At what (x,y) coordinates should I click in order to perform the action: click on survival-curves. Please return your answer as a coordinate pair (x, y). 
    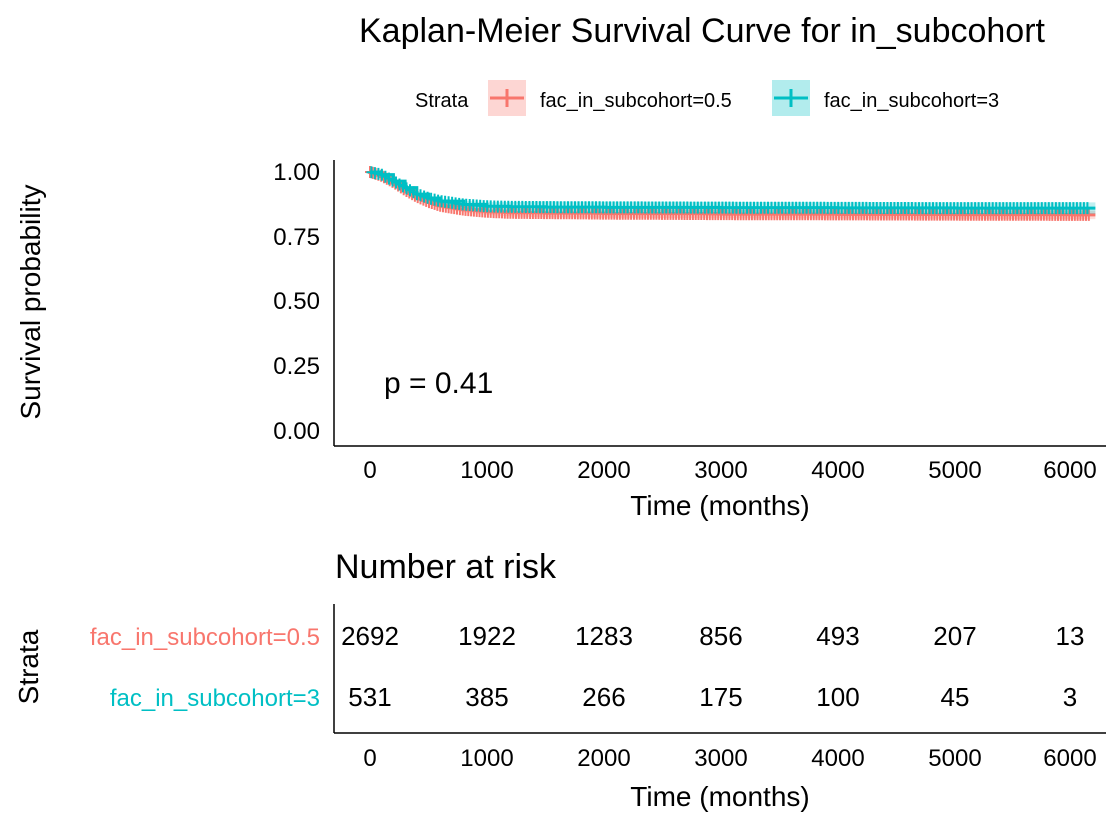
    Looking at the image, I should click on (730, 193).